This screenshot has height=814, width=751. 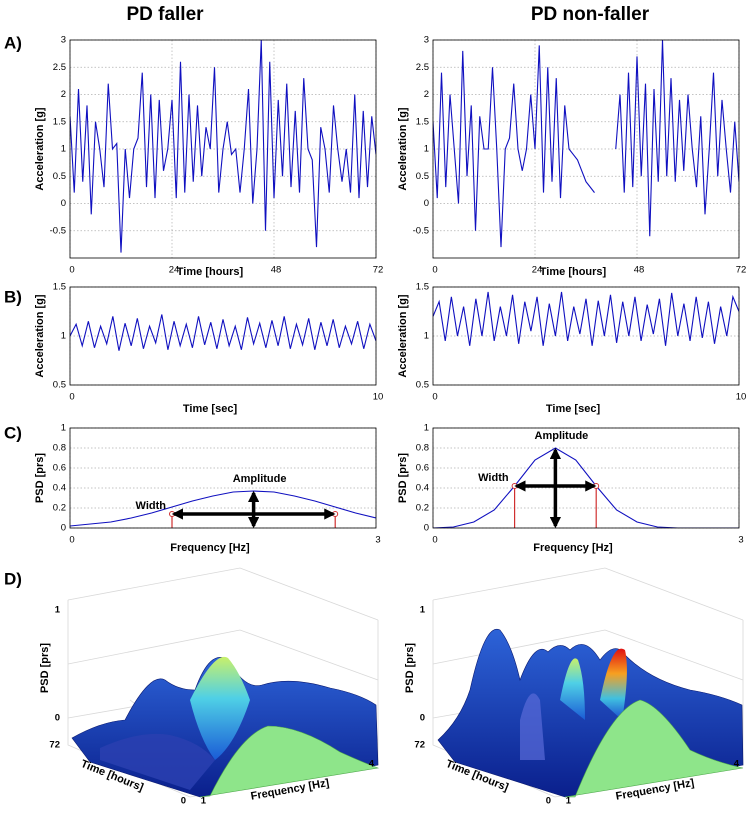 I want to click on y-axis-label: PSD [prs], so click(x=40, y=478).